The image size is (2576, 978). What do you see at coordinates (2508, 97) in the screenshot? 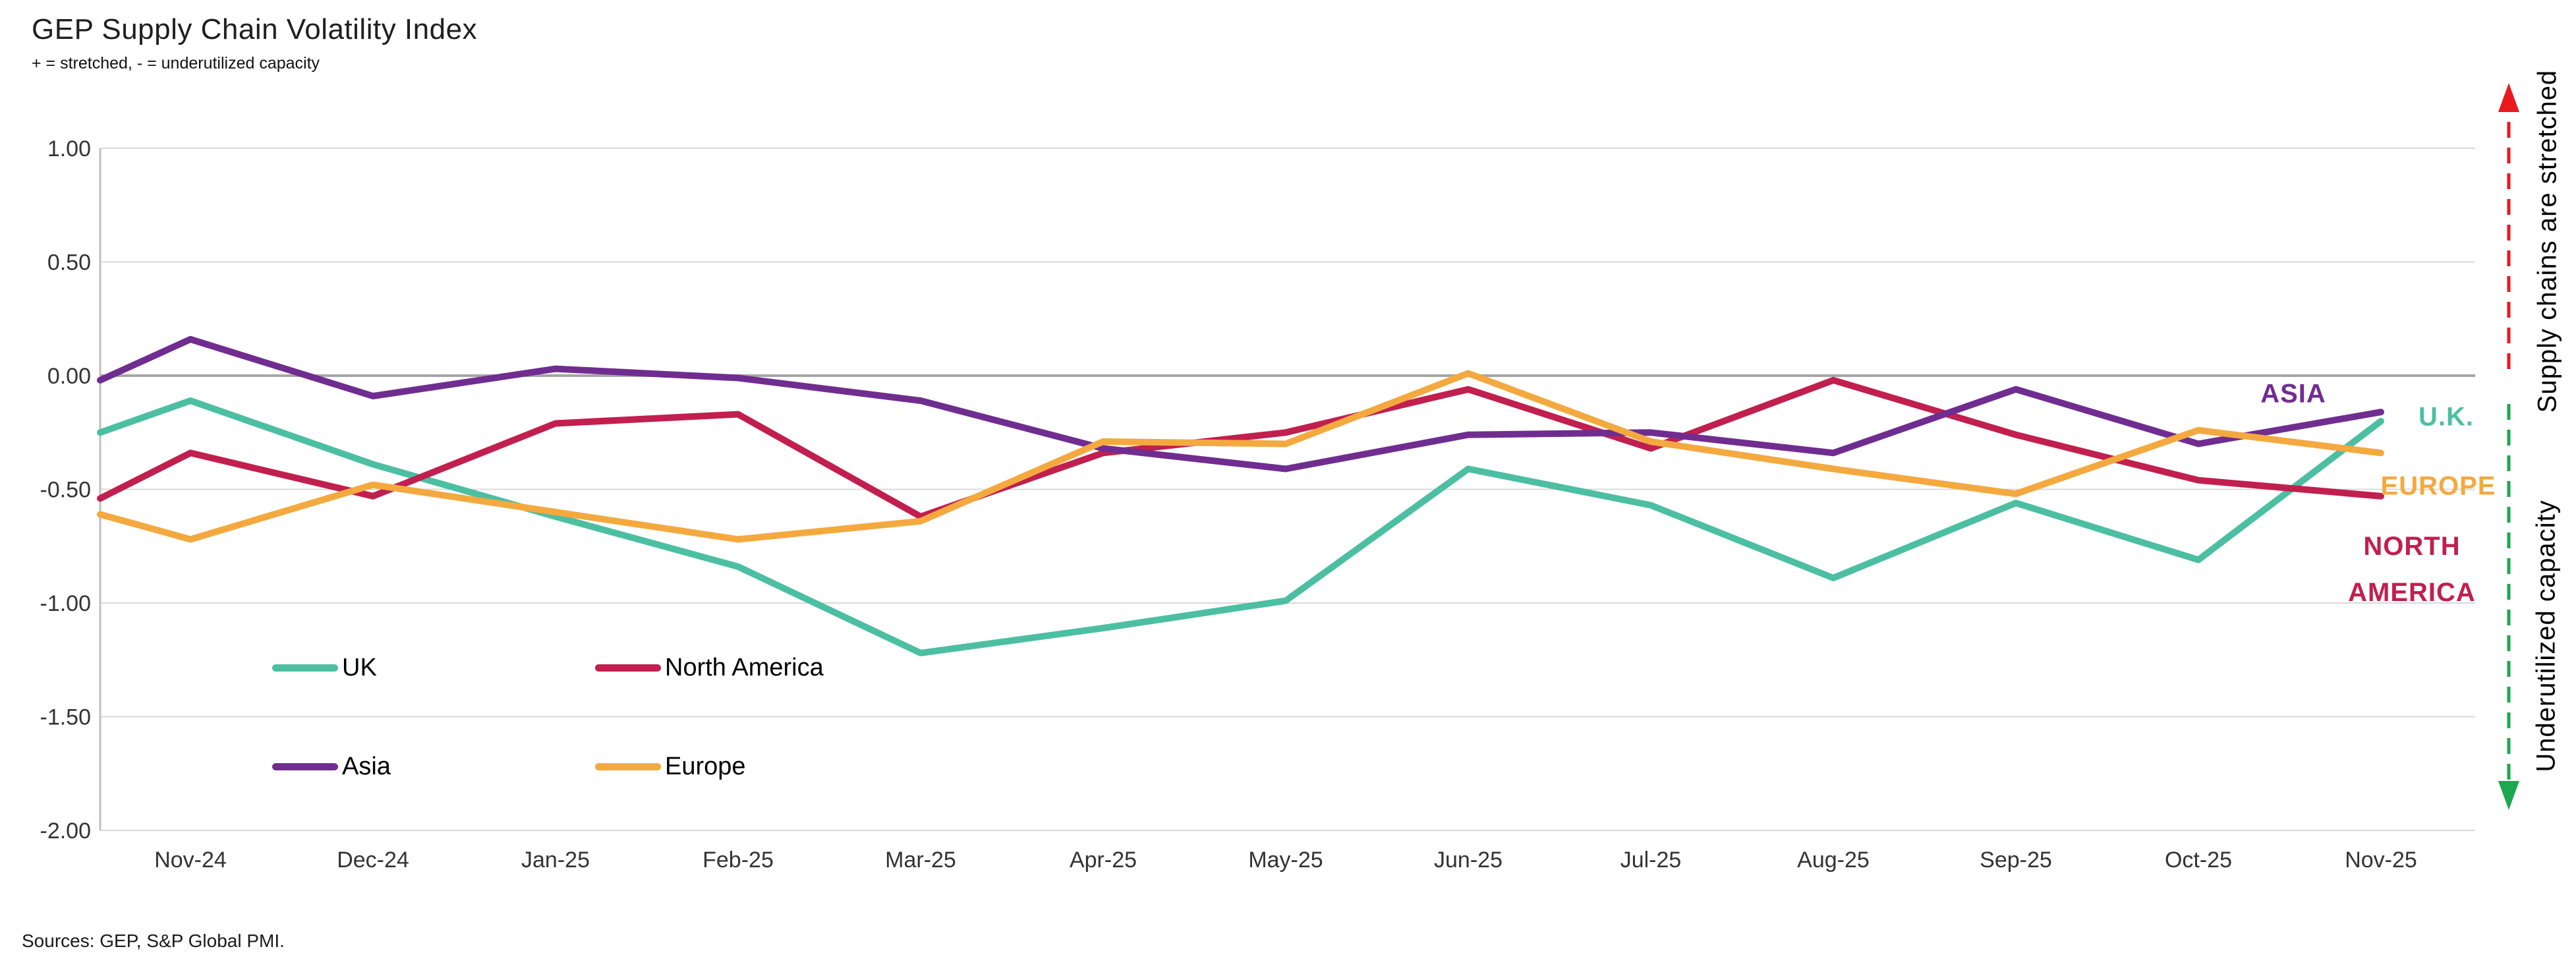
I see `stretched-arrow-head-icon` at bounding box center [2508, 97].